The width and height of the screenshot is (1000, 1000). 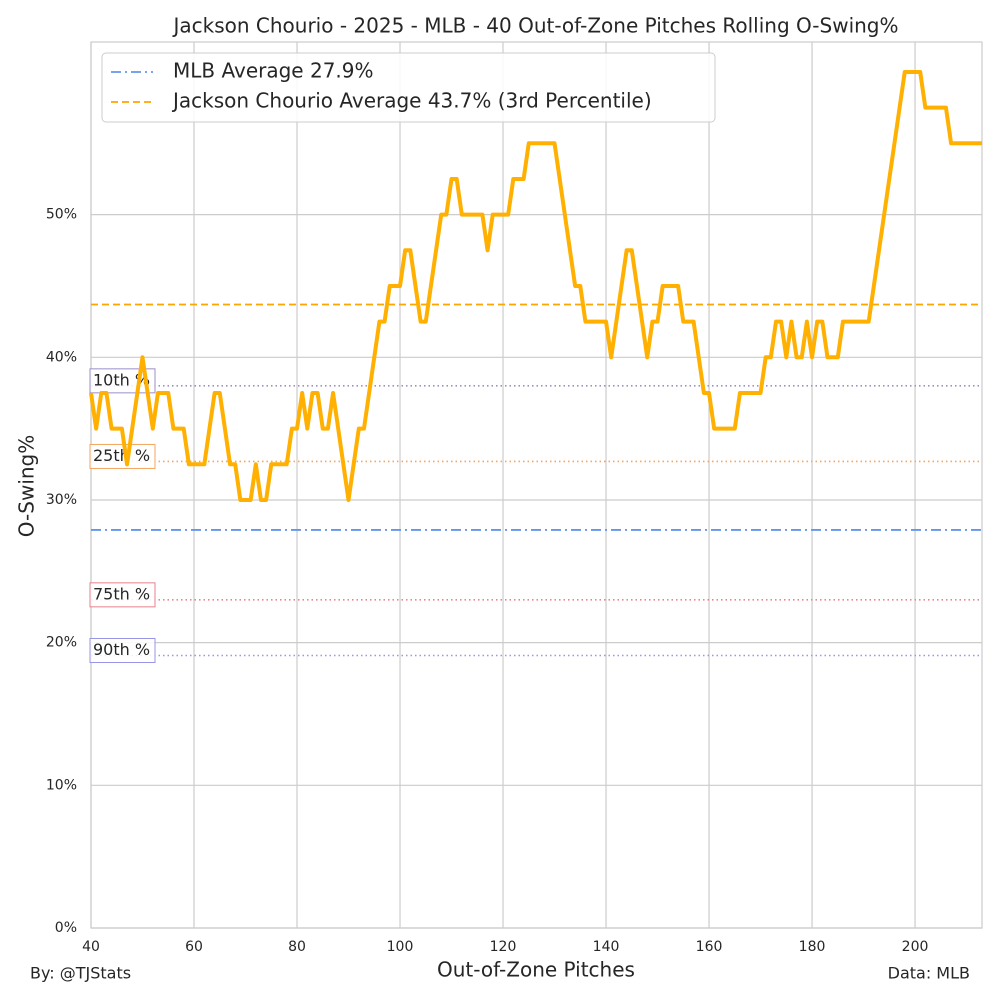 What do you see at coordinates (709, 947) in the screenshot?
I see `x-tick-label: 160` at bounding box center [709, 947].